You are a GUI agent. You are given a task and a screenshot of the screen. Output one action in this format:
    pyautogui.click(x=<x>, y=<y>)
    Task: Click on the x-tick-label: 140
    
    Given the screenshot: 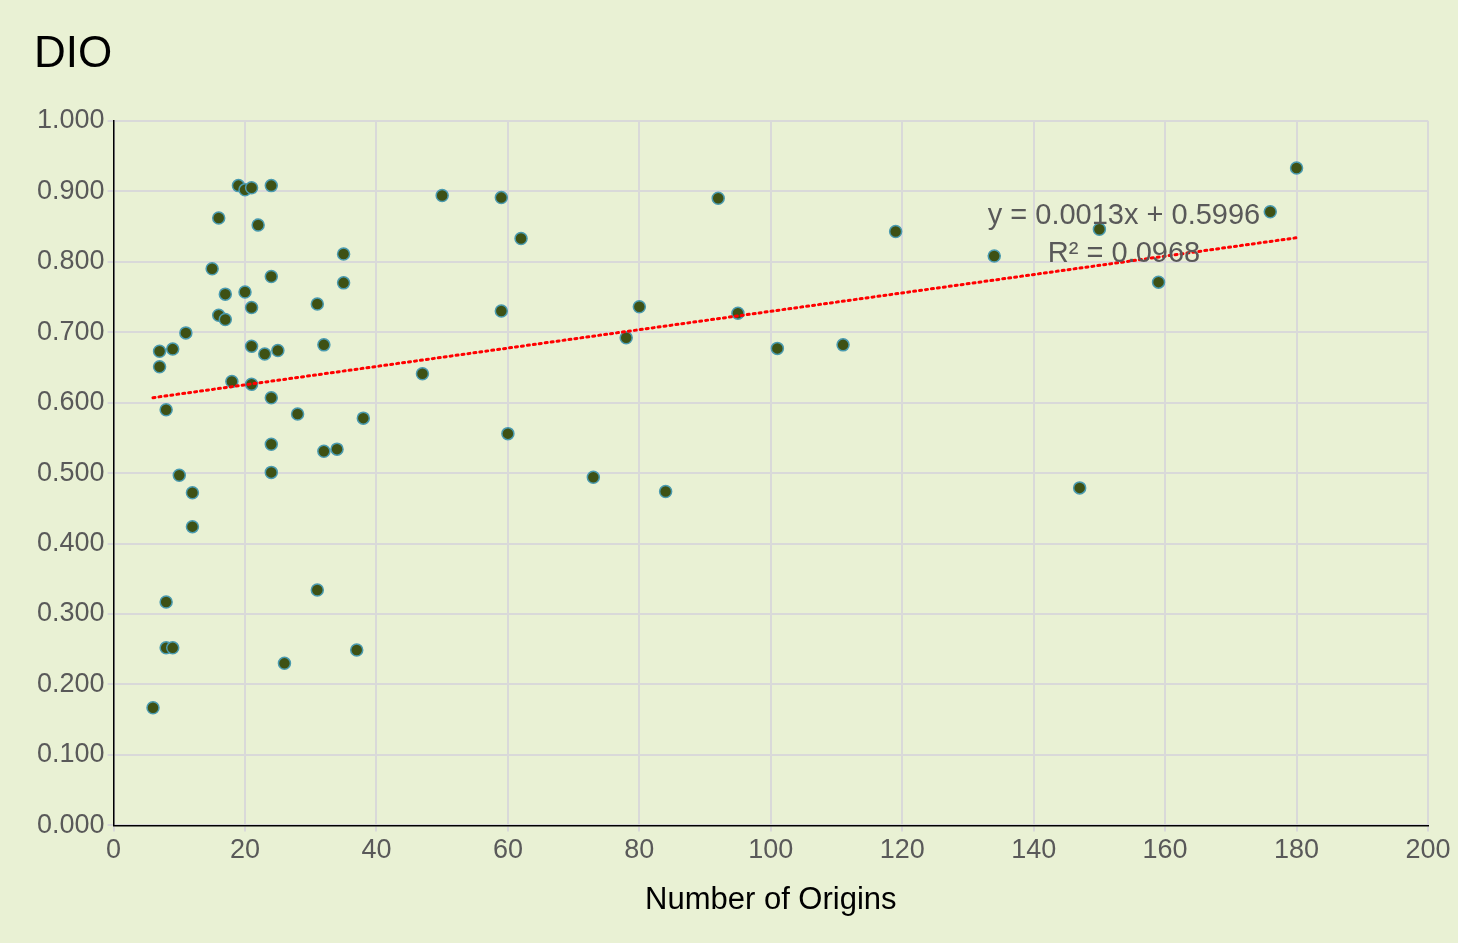 What is the action you would take?
    pyautogui.click(x=1034, y=849)
    